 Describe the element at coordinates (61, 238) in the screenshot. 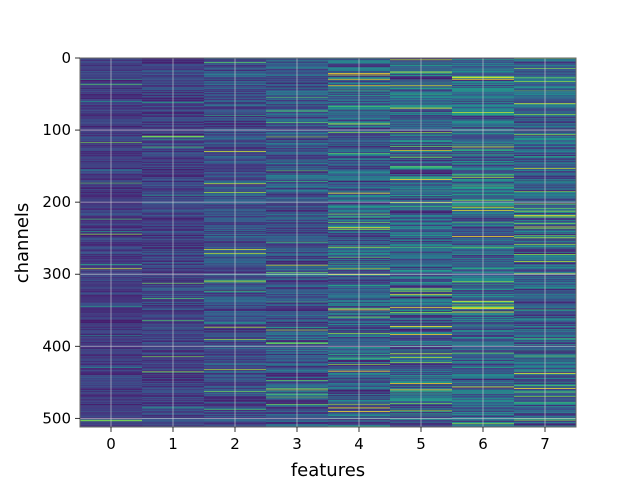

I see `y-axis-ticks: 0 100 200 300 400 500` at that location.